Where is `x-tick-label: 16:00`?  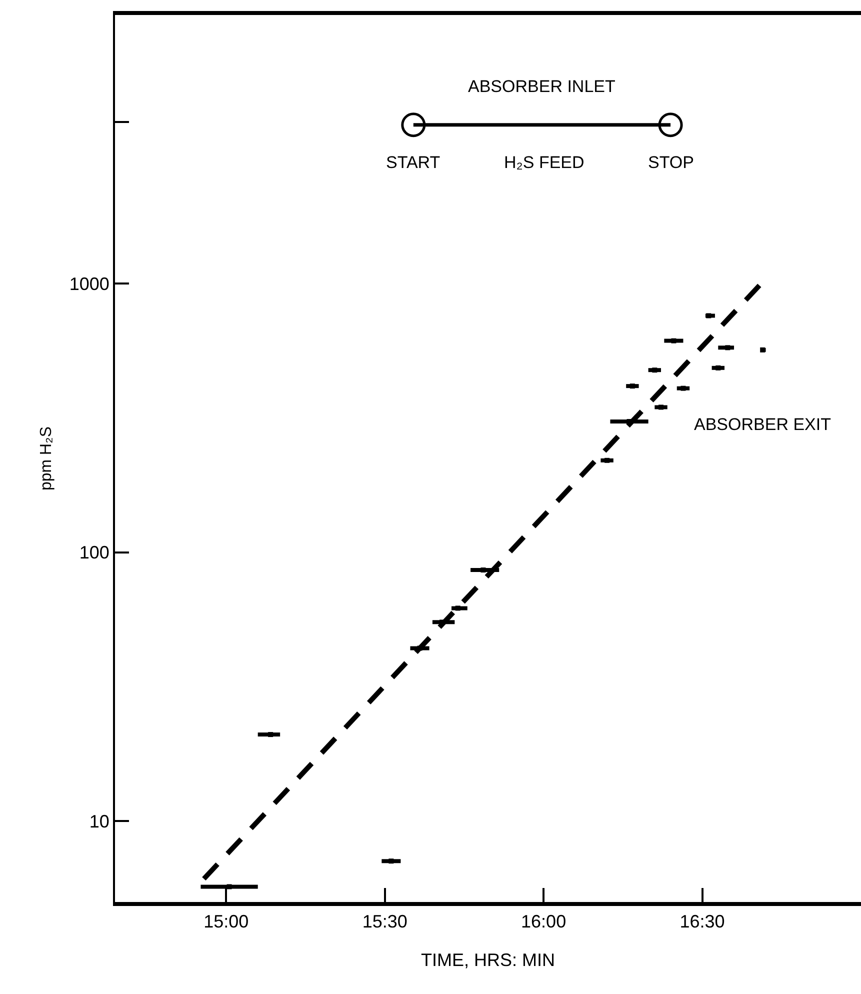
x-tick-label: 16:00 is located at coordinates (543, 922).